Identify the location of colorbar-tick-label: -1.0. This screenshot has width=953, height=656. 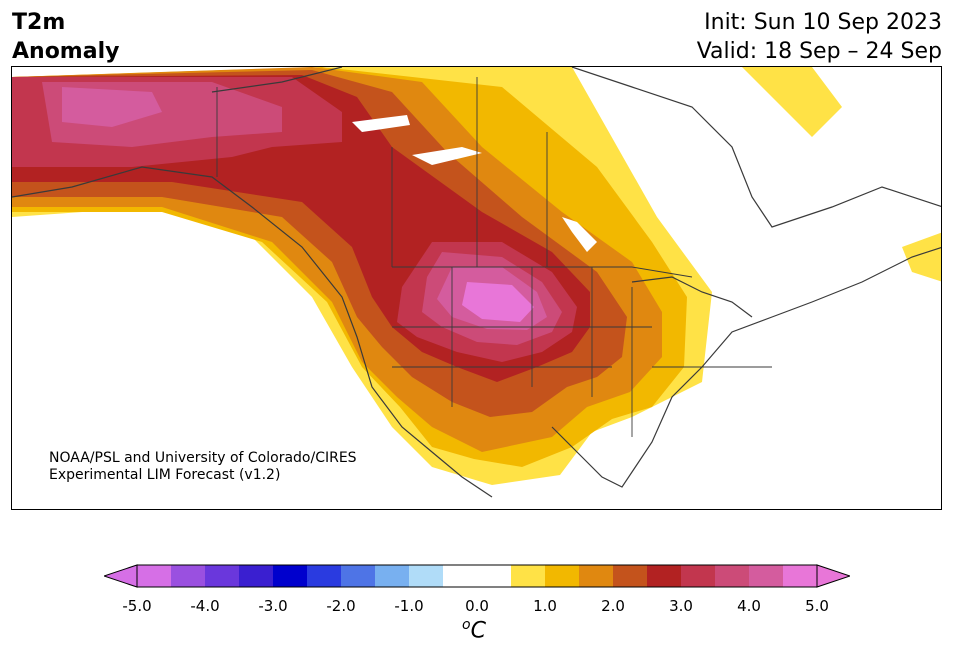
(409, 606).